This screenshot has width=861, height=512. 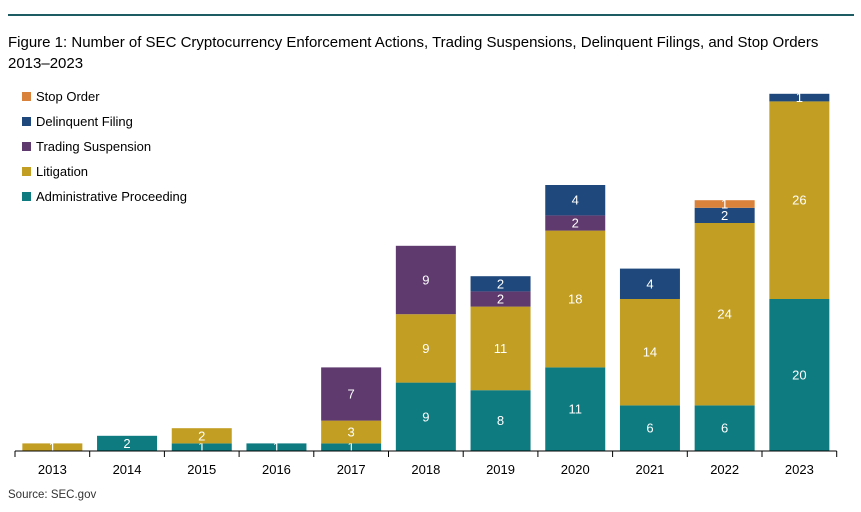 What do you see at coordinates (52, 495) in the screenshot?
I see `source-note: Source: SEC.gov` at bounding box center [52, 495].